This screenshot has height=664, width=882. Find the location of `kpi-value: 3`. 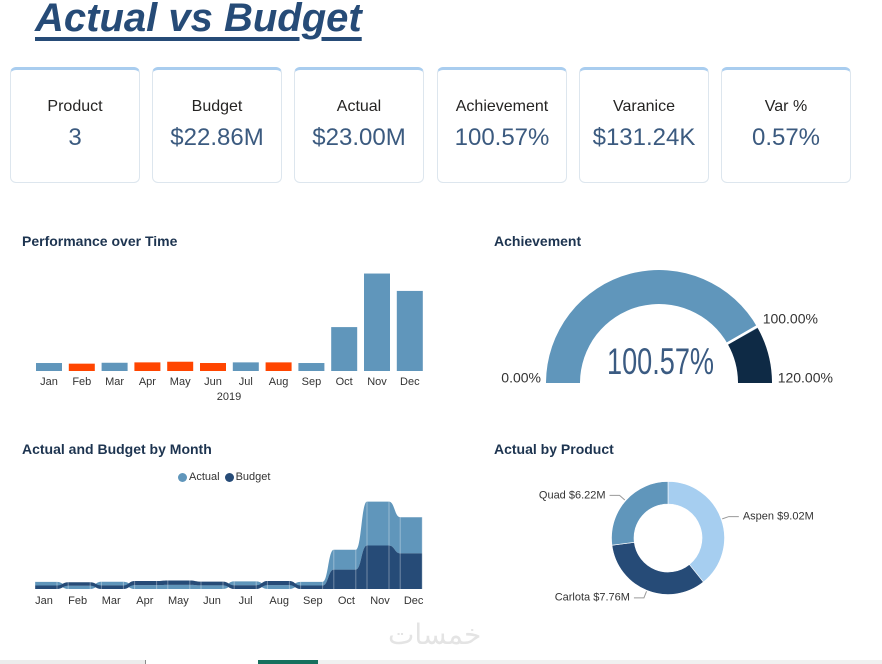

kpi-value: 3 is located at coordinates (75, 137).